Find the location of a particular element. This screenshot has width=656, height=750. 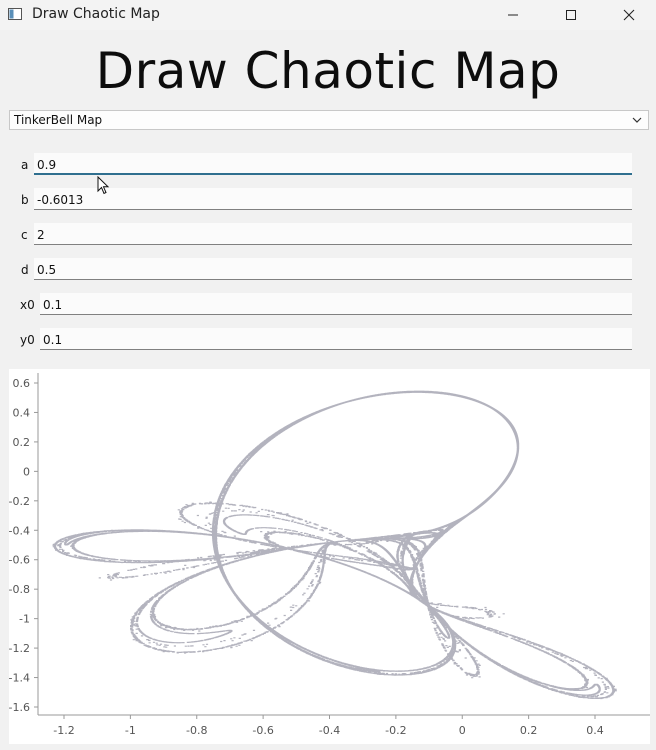

param-label-x0: x0 is located at coordinates (27, 305).